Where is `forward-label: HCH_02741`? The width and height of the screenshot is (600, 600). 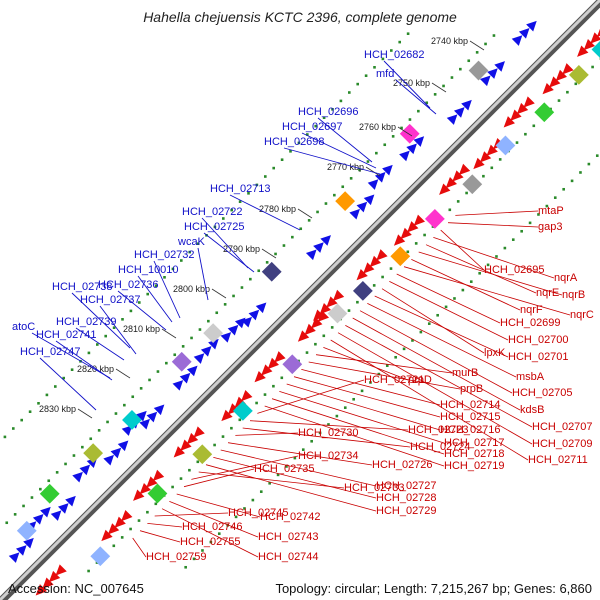
forward-label: HCH_02741 is located at coordinates (66, 335).